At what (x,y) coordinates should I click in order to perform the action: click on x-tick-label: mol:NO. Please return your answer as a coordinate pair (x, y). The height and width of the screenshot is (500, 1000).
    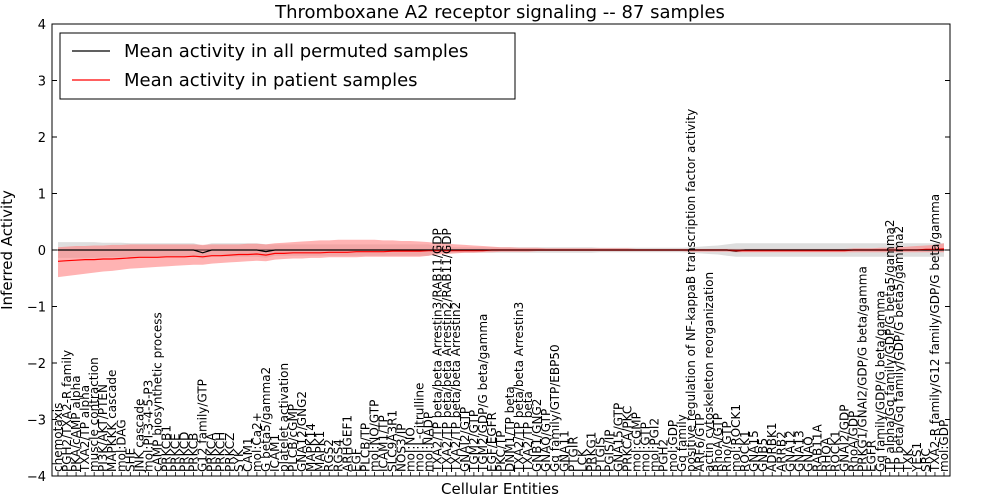
    Looking at the image, I should click on (411, 449).